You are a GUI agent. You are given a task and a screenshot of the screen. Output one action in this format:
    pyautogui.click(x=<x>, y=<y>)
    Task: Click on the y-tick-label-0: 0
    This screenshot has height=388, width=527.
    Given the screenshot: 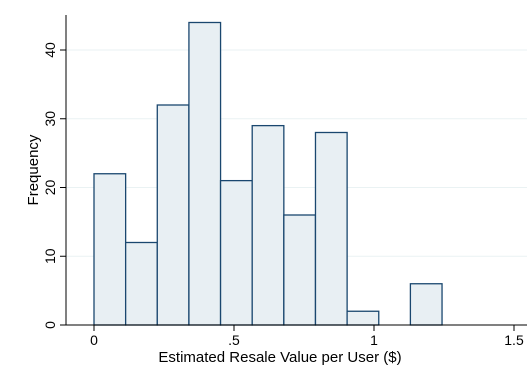 What is the action you would take?
    pyautogui.click(x=50, y=325)
    